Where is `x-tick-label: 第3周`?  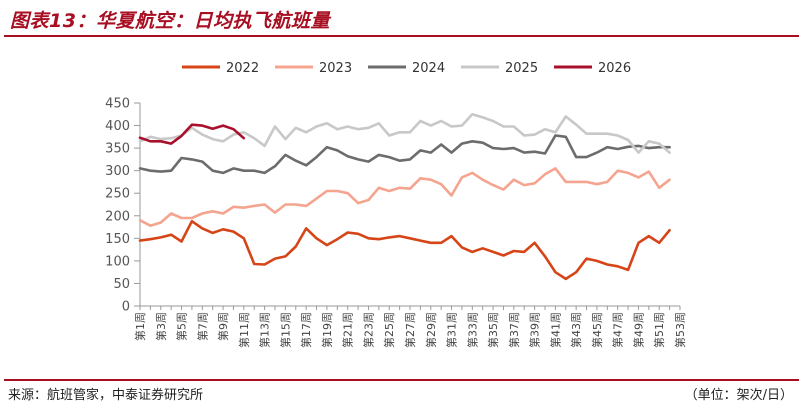 x-tick-label: 第3周 is located at coordinates (161, 326).